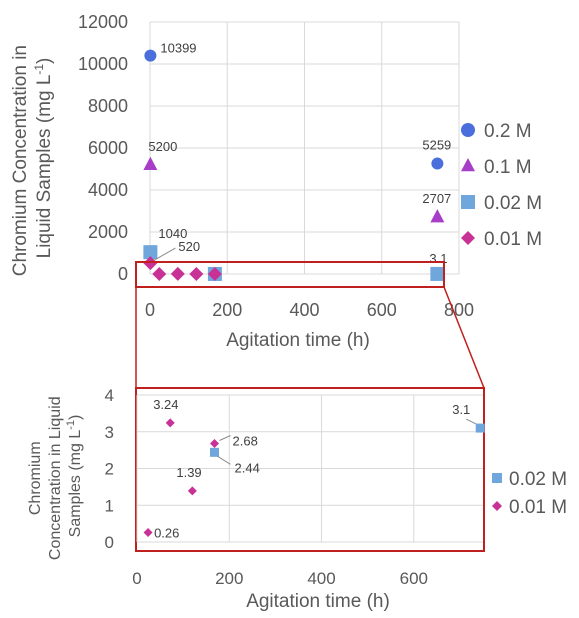 The height and width of the screenshot is (618, 579). What do you see at coordinates (165, 254) in the screenshot?
I see `main-label-leader` at bounding box center [165, 254].